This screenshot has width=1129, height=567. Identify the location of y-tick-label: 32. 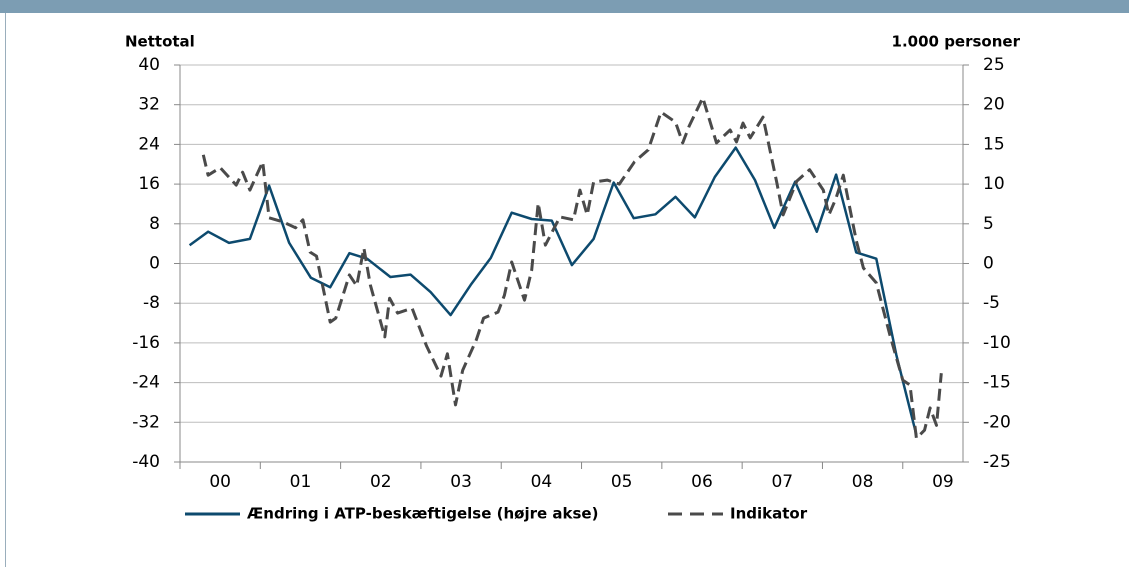
(149, 105).